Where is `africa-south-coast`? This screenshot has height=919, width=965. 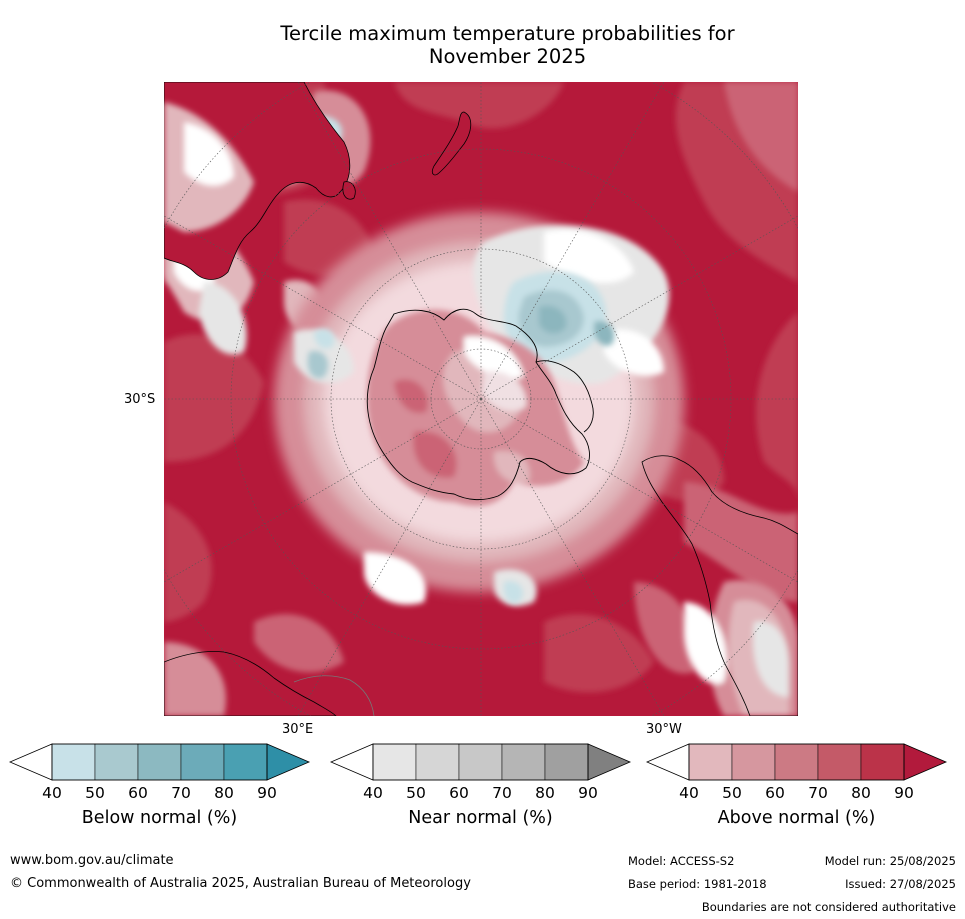
africa-south-coast is located at coordinates (334, 695).